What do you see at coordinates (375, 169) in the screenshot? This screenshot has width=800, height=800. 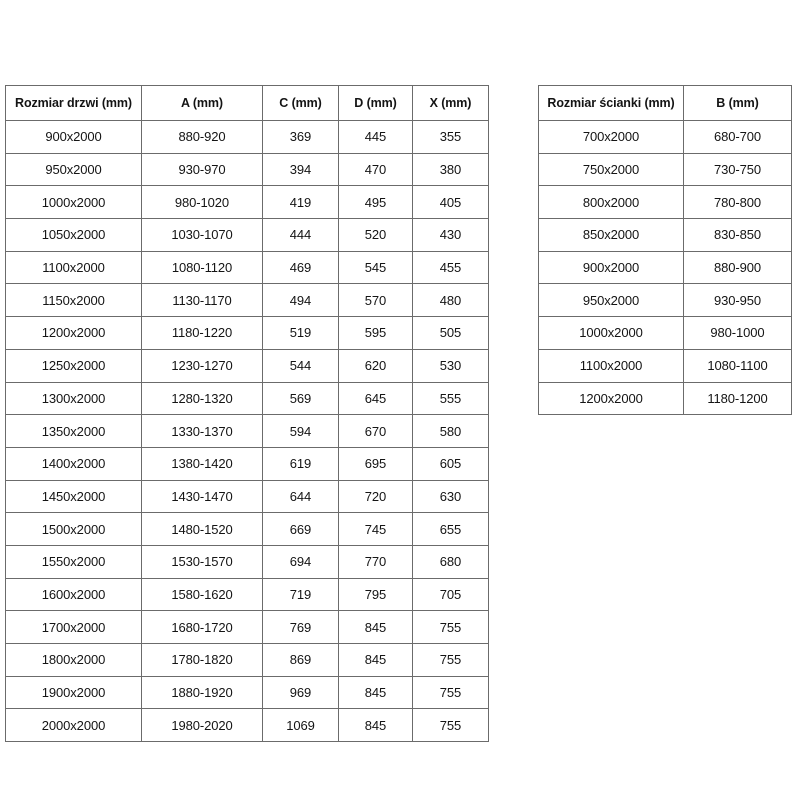 I see `cell-d: 470` at bounding box center [375, 169].